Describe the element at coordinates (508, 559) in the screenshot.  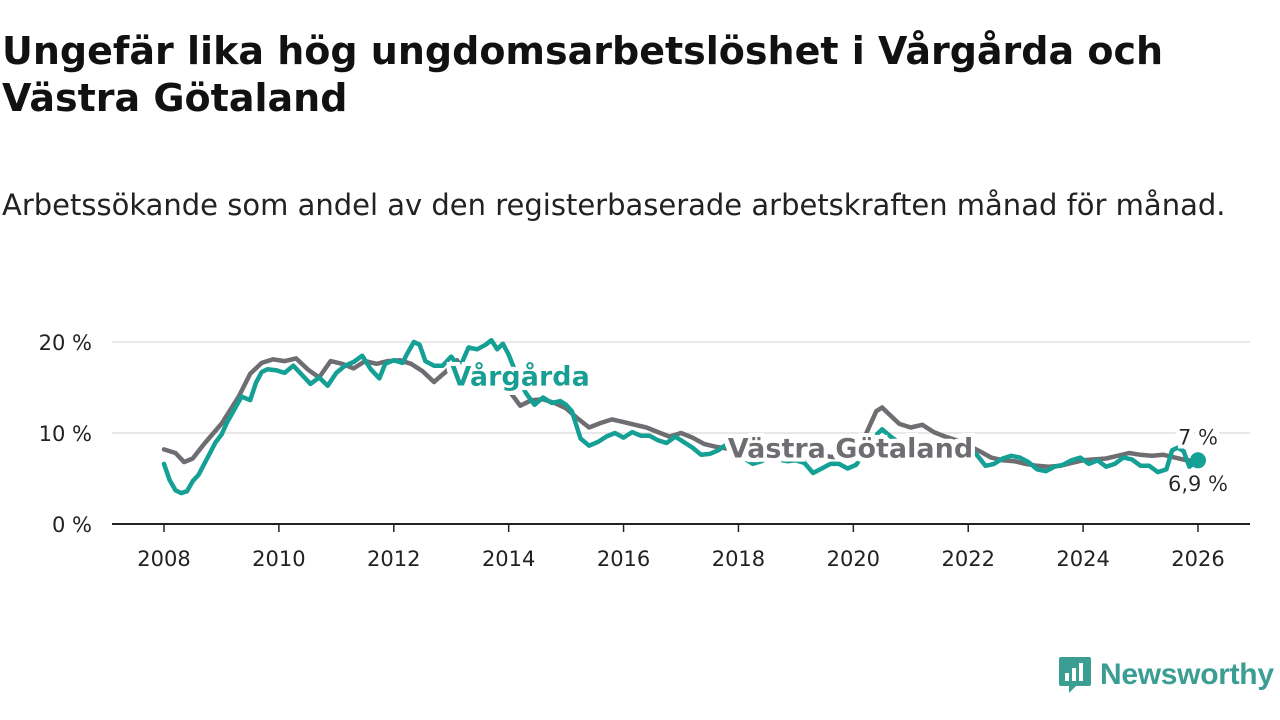
I see `x-tick-label: 2014` at that location.